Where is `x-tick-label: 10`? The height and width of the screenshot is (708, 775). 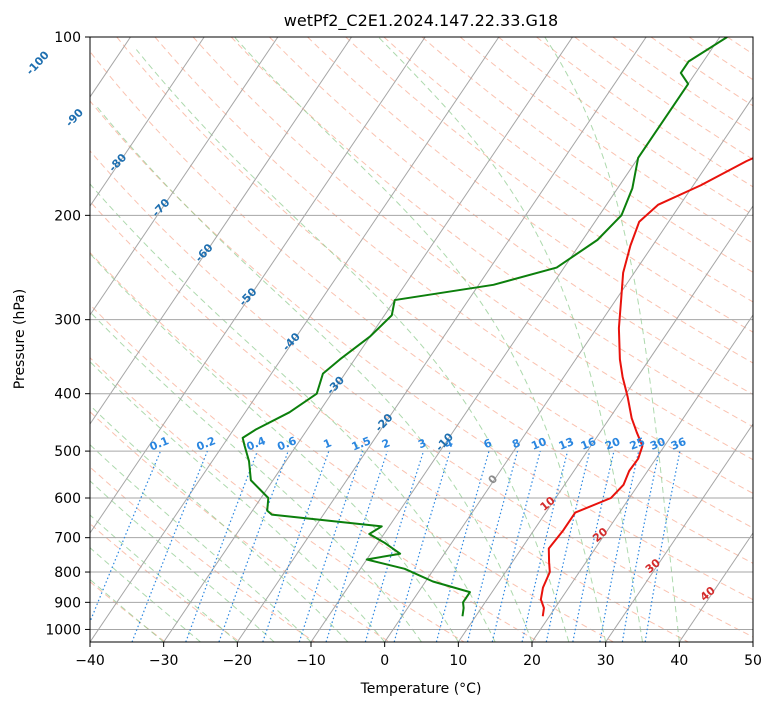 x-tick-label: 10 is located at coordinates (458, 661).